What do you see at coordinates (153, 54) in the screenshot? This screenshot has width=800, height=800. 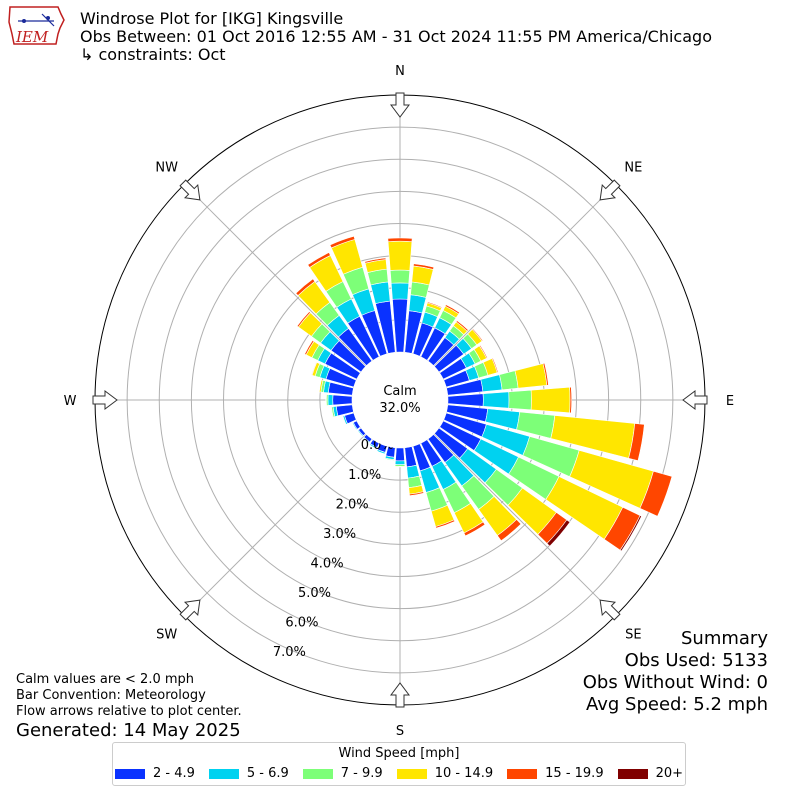 I see `constraints: ↳ constraints: Oct` at bounding box center [153, 54].